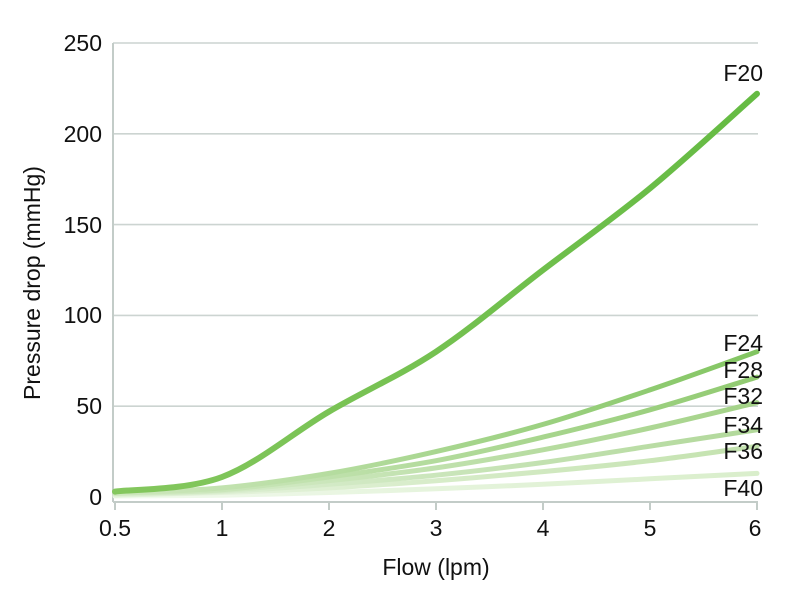  I want to click on y-tick-label-100: 100, so click(82, 315).